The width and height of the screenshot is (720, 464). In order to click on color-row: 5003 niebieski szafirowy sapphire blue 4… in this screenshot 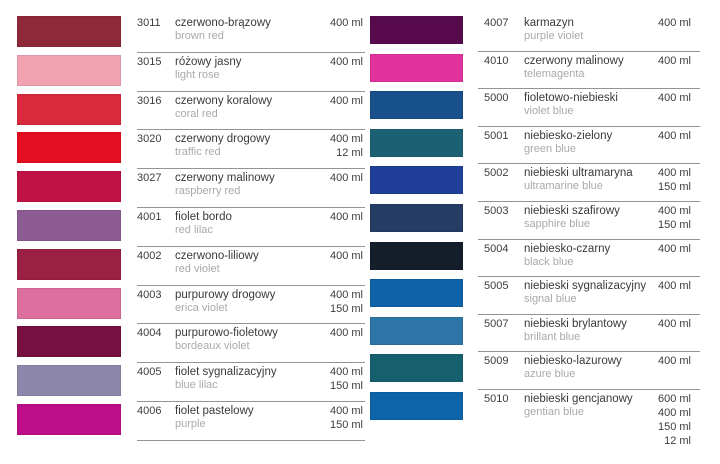, I will do `click(535, 221)`.